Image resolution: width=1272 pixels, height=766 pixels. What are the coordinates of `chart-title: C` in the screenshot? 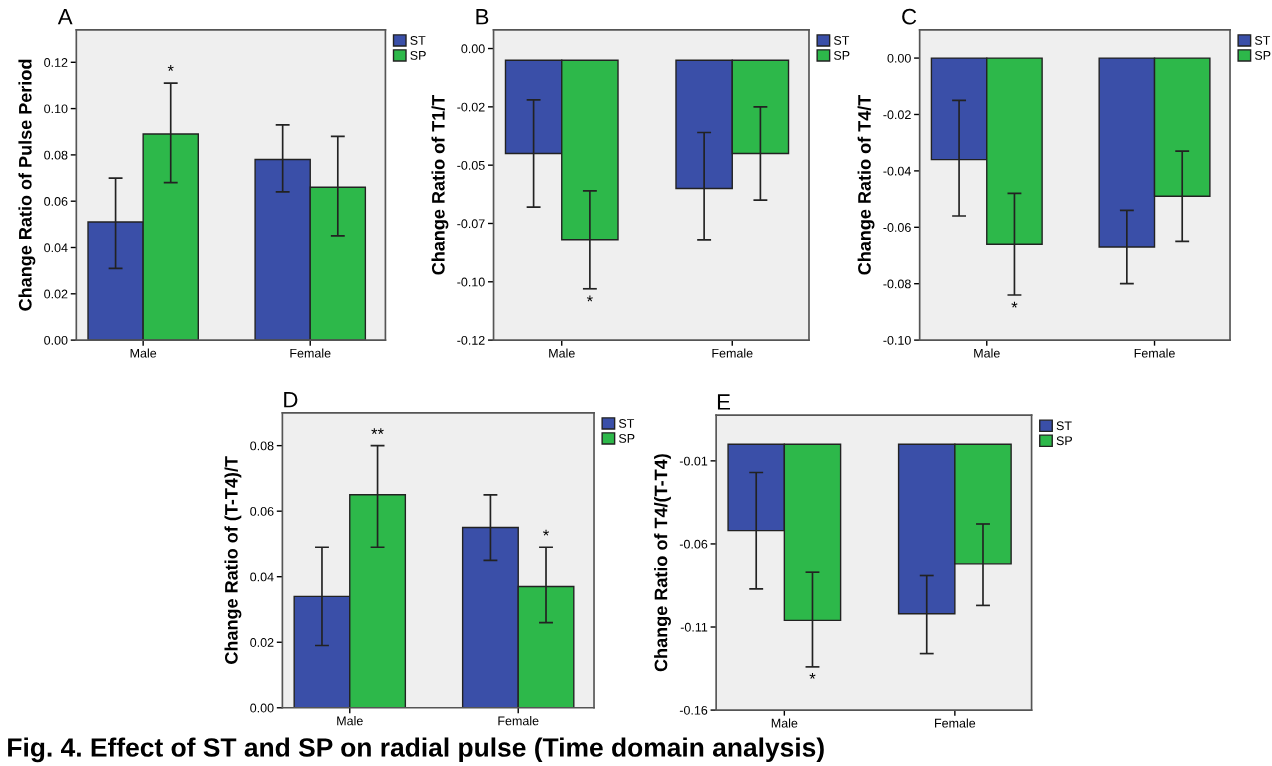 It's located at (909, 16).